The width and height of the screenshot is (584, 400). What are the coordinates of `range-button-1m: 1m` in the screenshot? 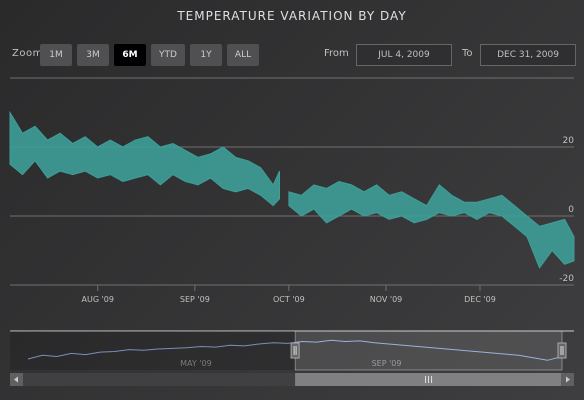 It's located at (56, 55).